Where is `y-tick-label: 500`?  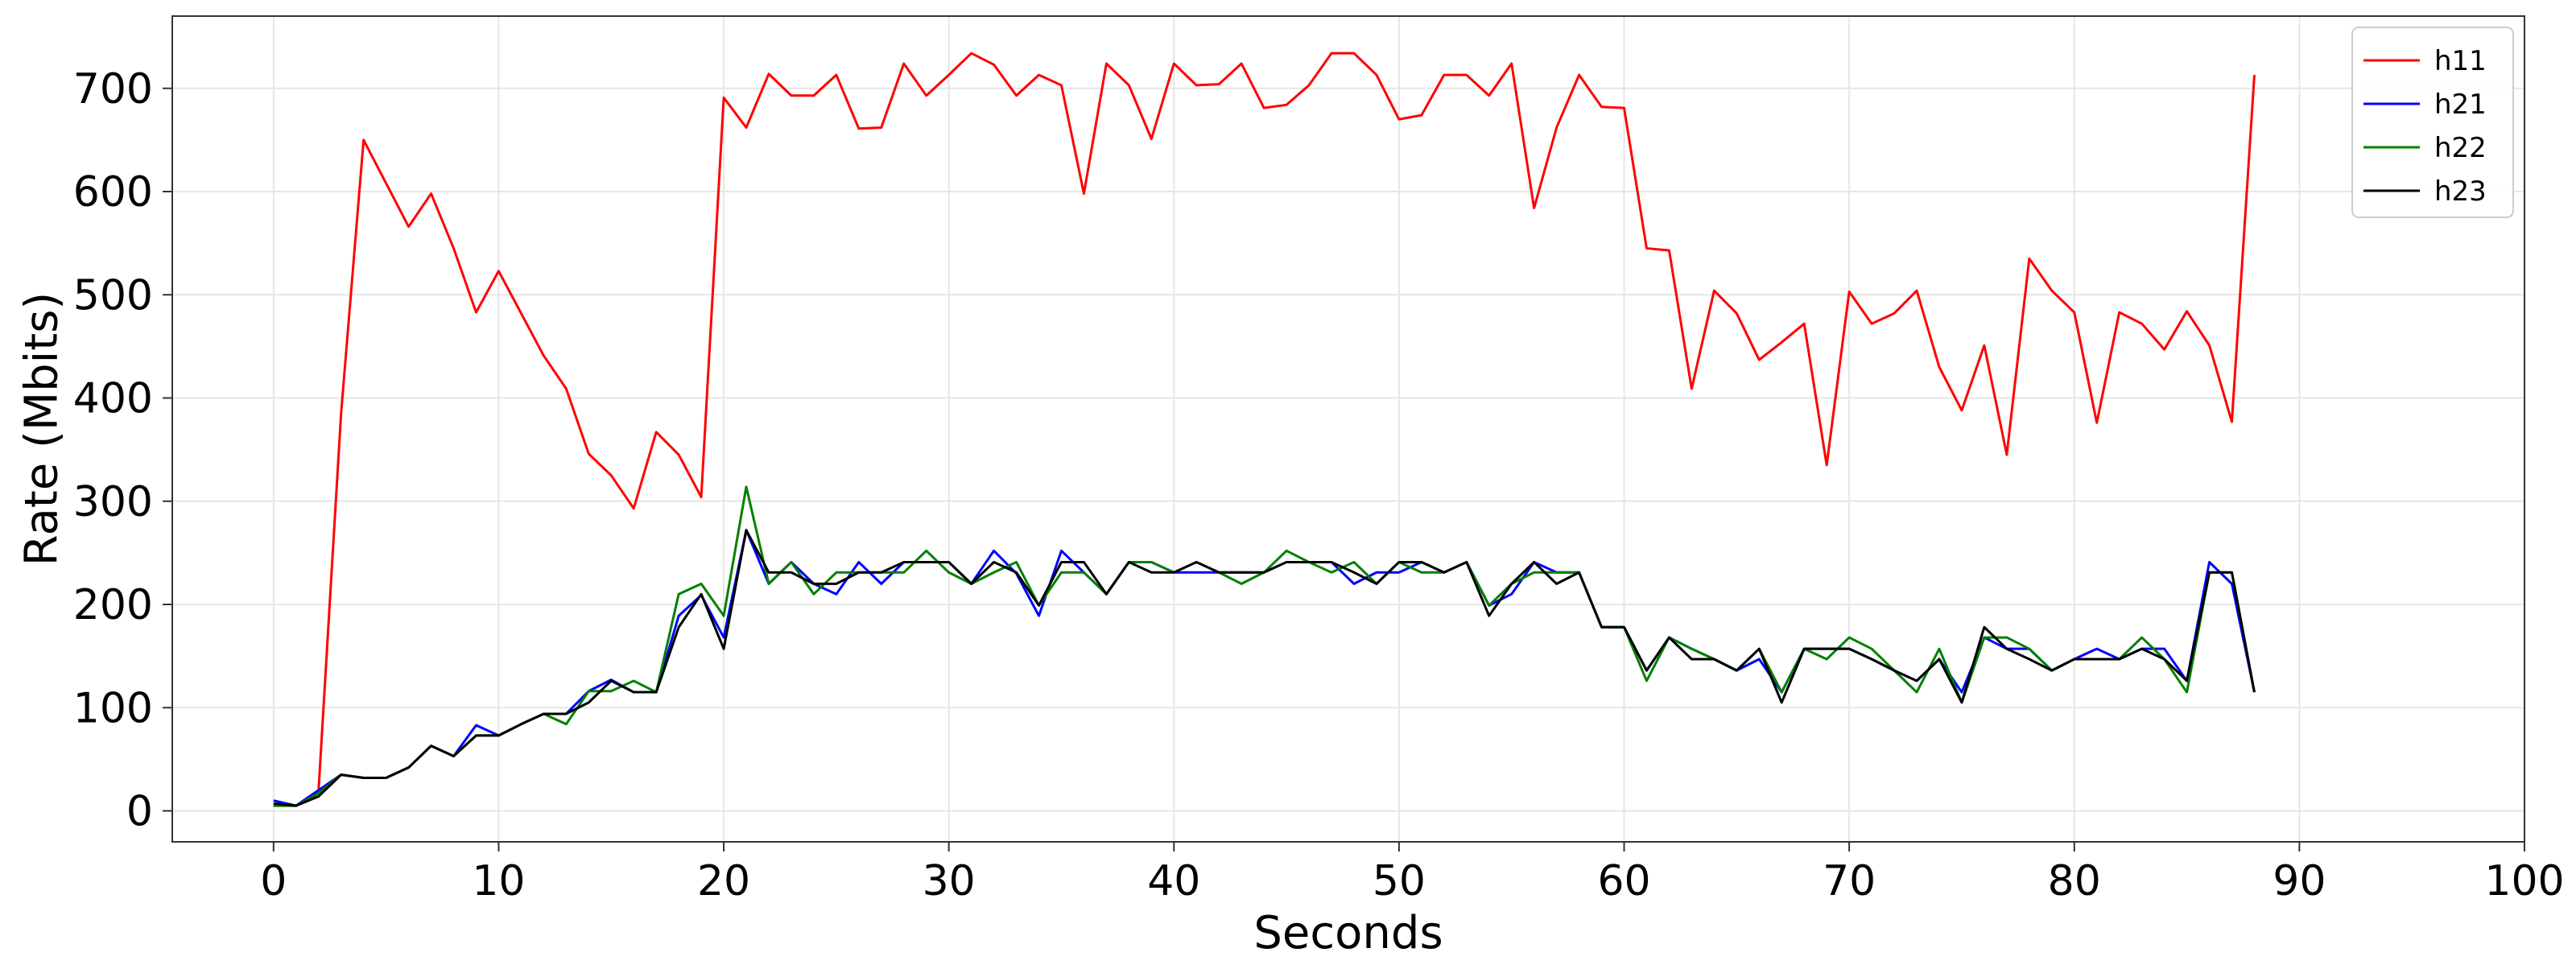
y-tick-label: 500 is located at coordinates (113, 295).